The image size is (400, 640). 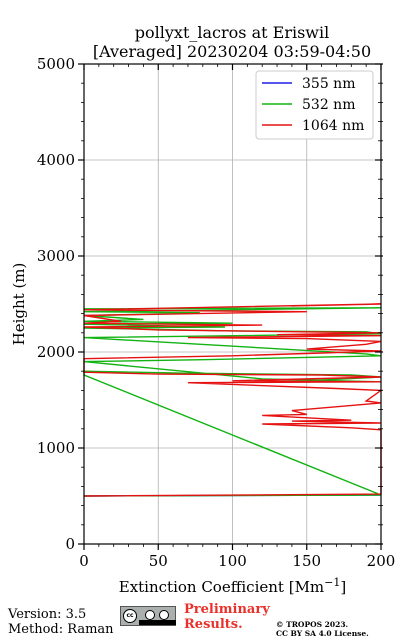 What do you see at coordinates (56, 448) in the screenshot?
I see `y-tick-label: 1000` at bounding box center [56, 448].